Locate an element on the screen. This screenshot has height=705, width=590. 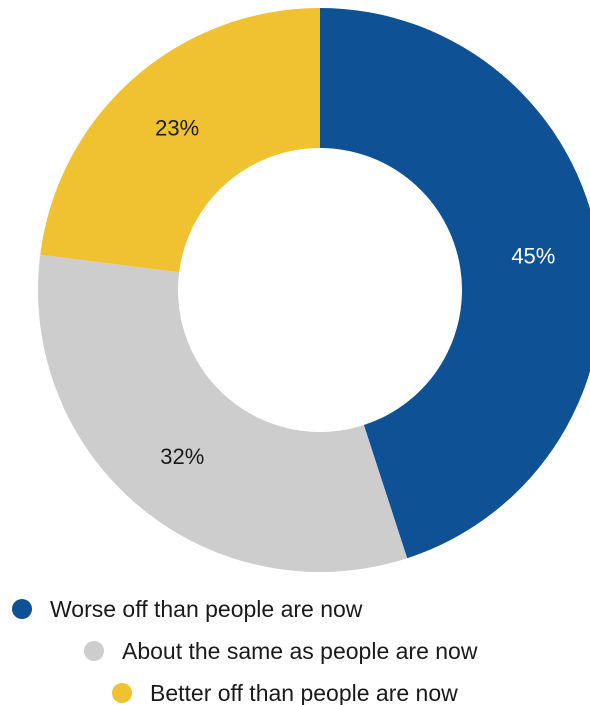
legend-item-better-off-than-people-are-now: Better off than people are now is located at coordinates (285, 692).